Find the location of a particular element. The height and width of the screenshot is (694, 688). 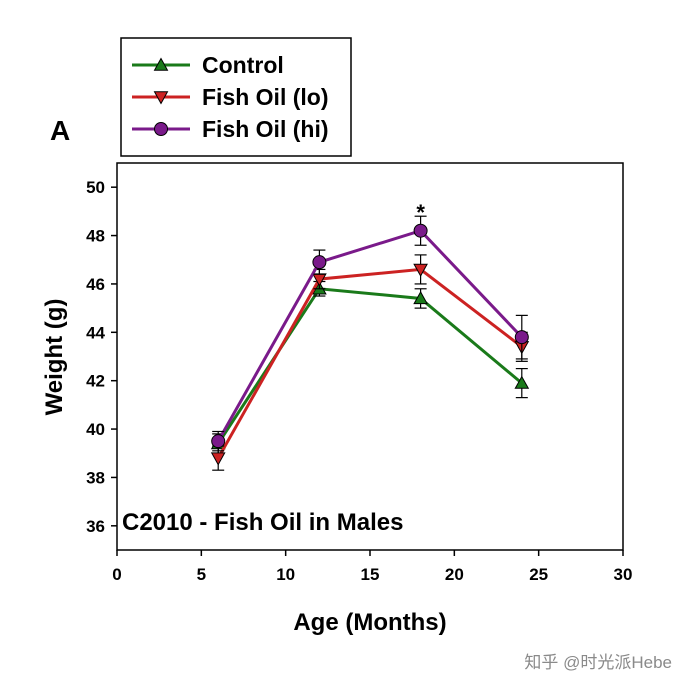

legend: Control Fish Oil (lo) Fish Oil (hi) is located at coordinates (236, 97).